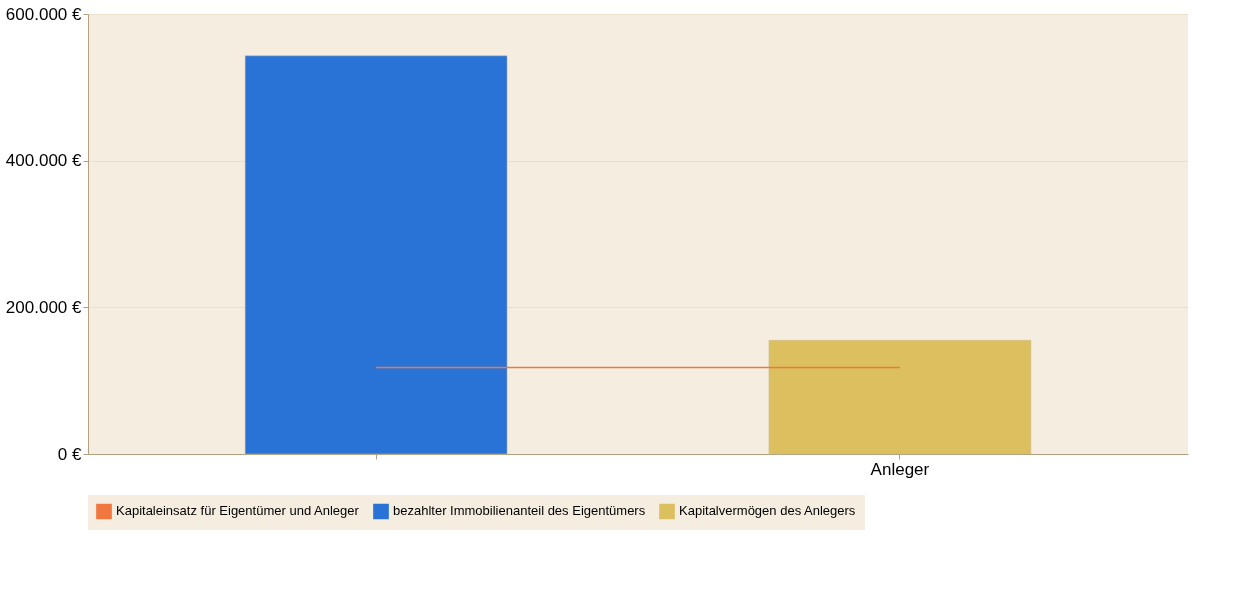 The height and width of the screenshot is (591, 1249). What do you see at coordinates (44, 14) in the screenshot?
I see `y-tick-label: 600.000 €` at bounding box center [44, 14].